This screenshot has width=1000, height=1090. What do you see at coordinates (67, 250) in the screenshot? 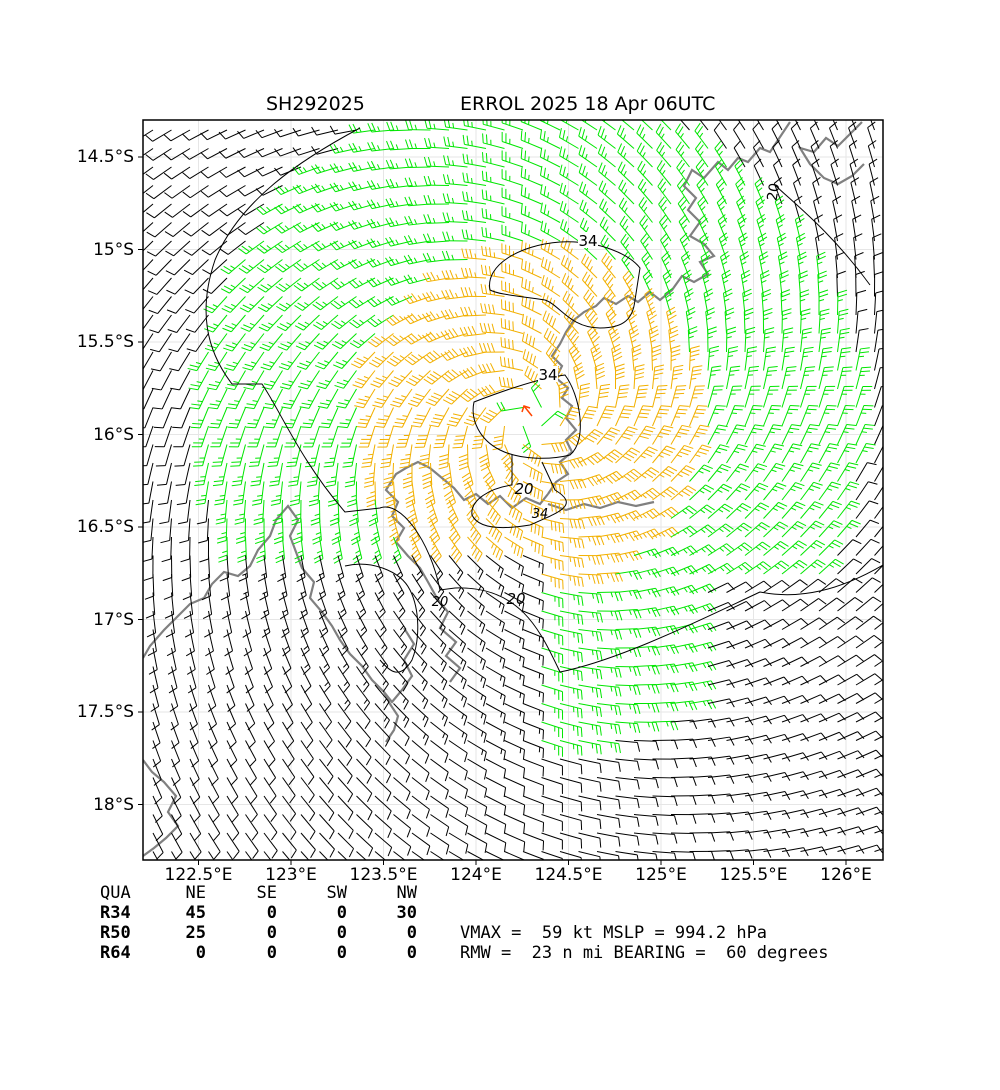
I see `lat-tick-label: 15°S` at bounding box center [67, 250].